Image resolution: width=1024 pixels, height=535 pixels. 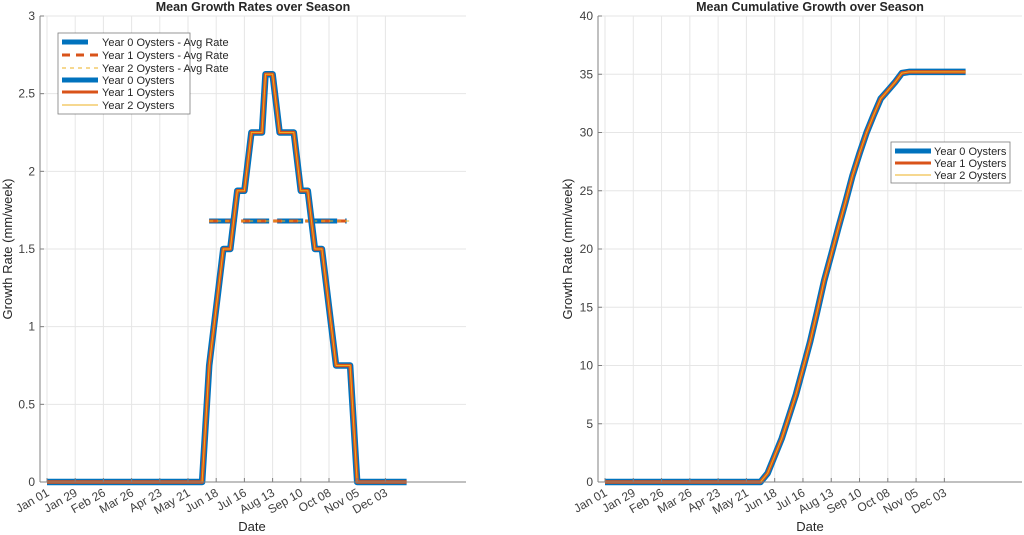 What do you see at coordinates (26, 404) in the screenshot?
I see `y-tick-label: 0.5` at bounding box center [26, 404].